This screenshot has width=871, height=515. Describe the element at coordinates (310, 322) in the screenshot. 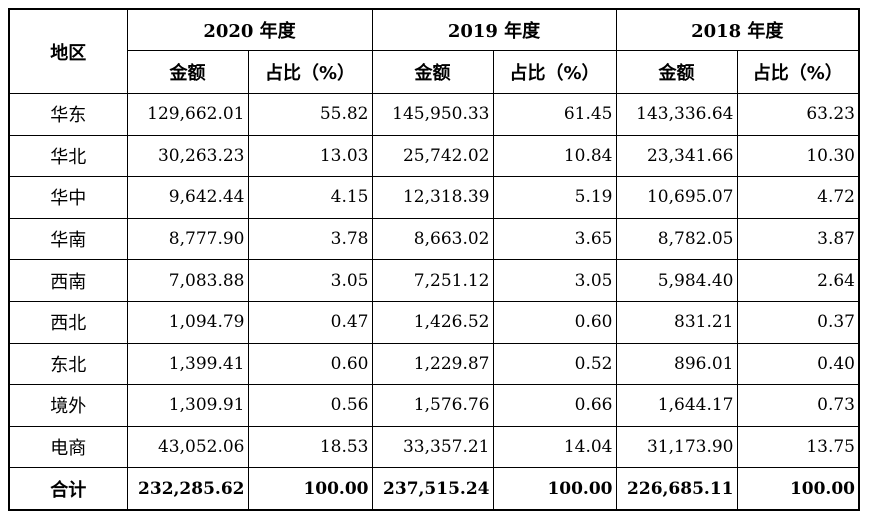

I see `ratio-2020-cell: 0.47` at that location.